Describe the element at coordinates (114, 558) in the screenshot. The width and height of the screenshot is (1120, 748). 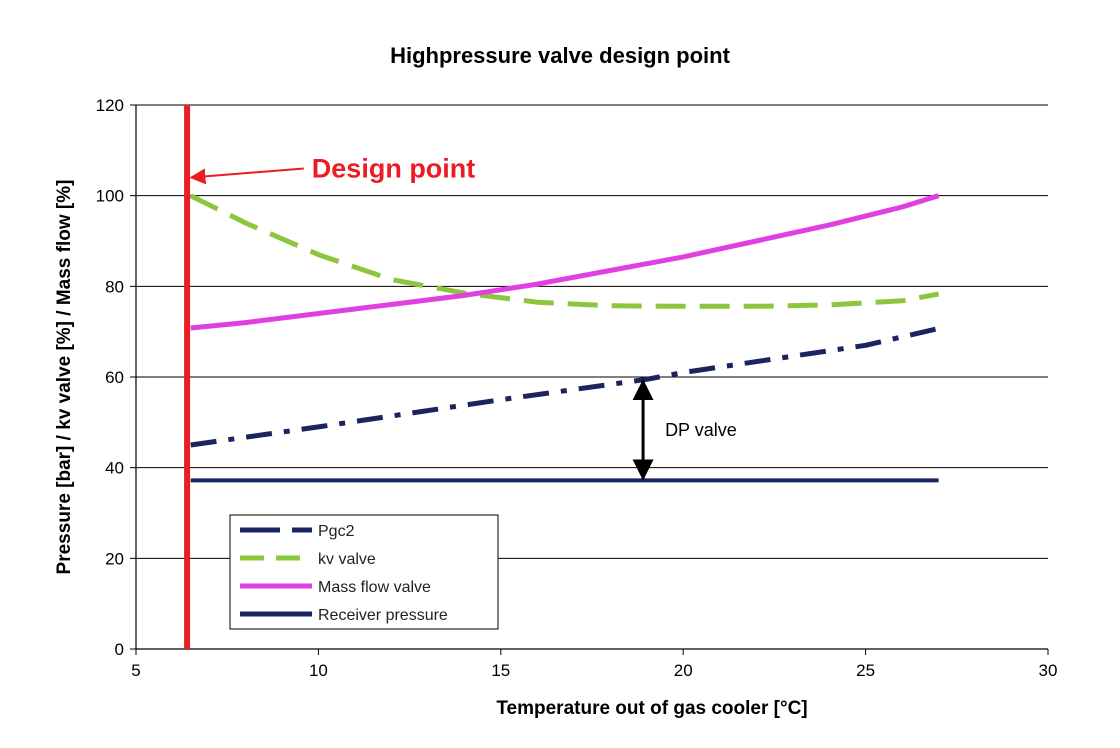
I see `y-tick-label-20: 20` at that location.